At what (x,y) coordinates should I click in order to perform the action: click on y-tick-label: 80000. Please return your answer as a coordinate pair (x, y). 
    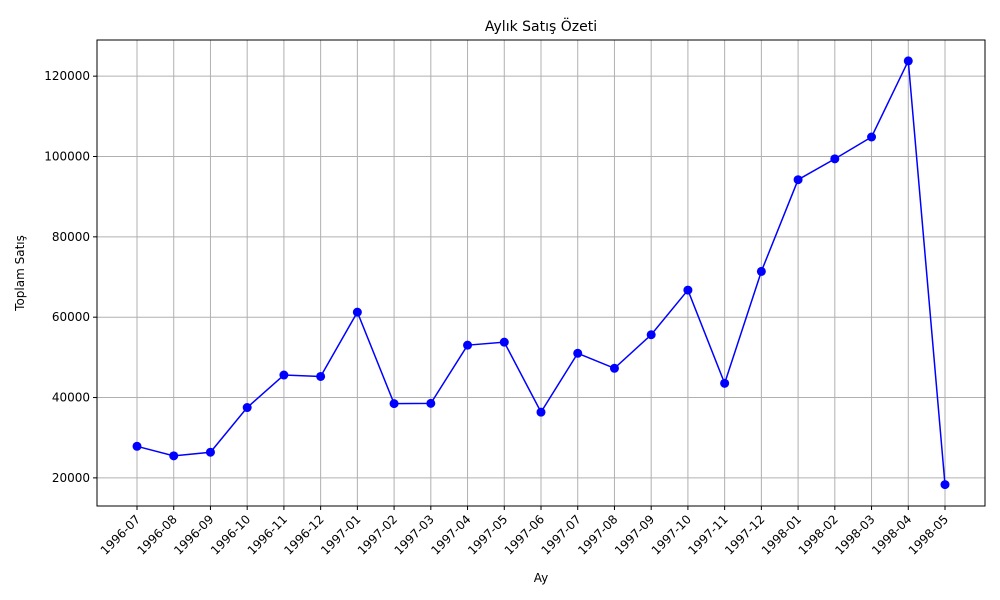
    Looking at the image, I should click on (71, 237).